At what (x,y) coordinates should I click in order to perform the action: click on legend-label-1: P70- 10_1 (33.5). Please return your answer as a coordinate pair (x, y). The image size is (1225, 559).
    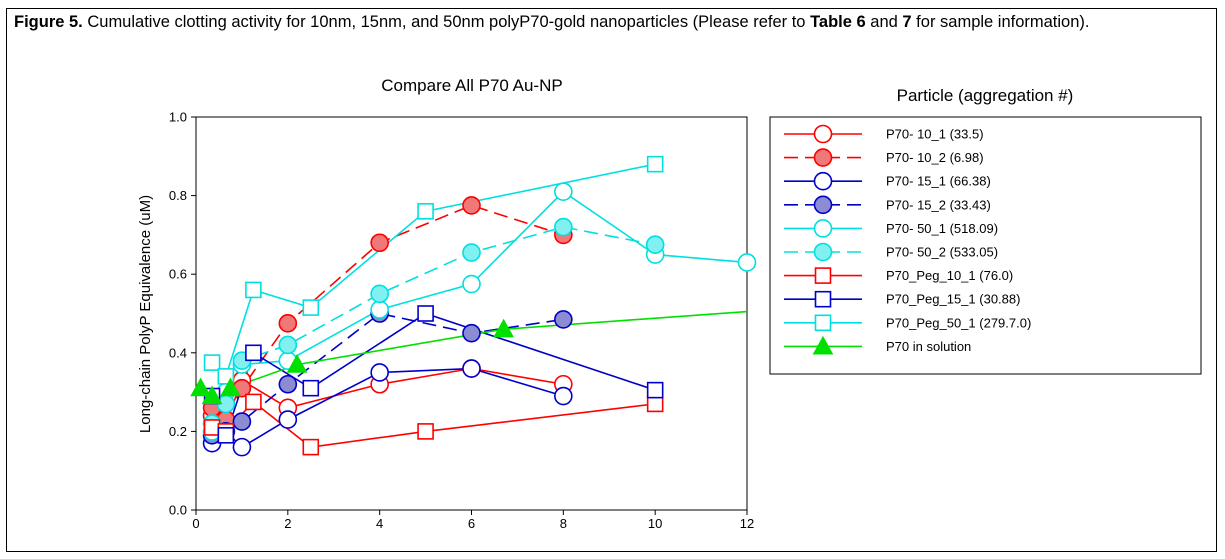
    Looking at the image, I should click on (935, 134).